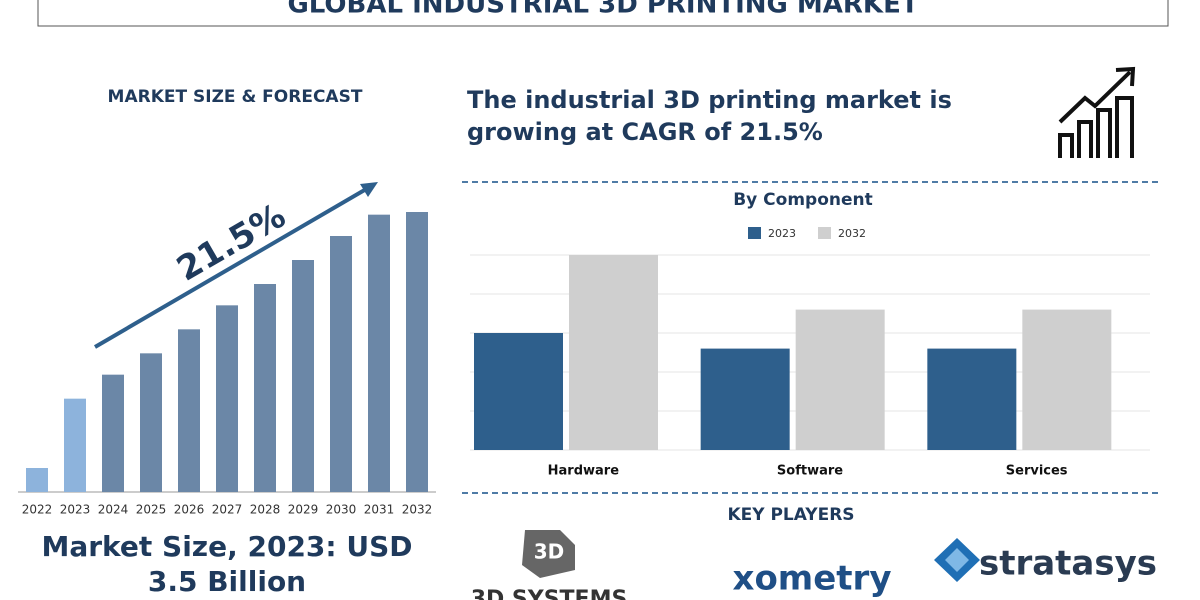 This screenshot has height=600, width=1200. I want to click on headline: growing at CAGR of 21.5%, so click(645, 132).